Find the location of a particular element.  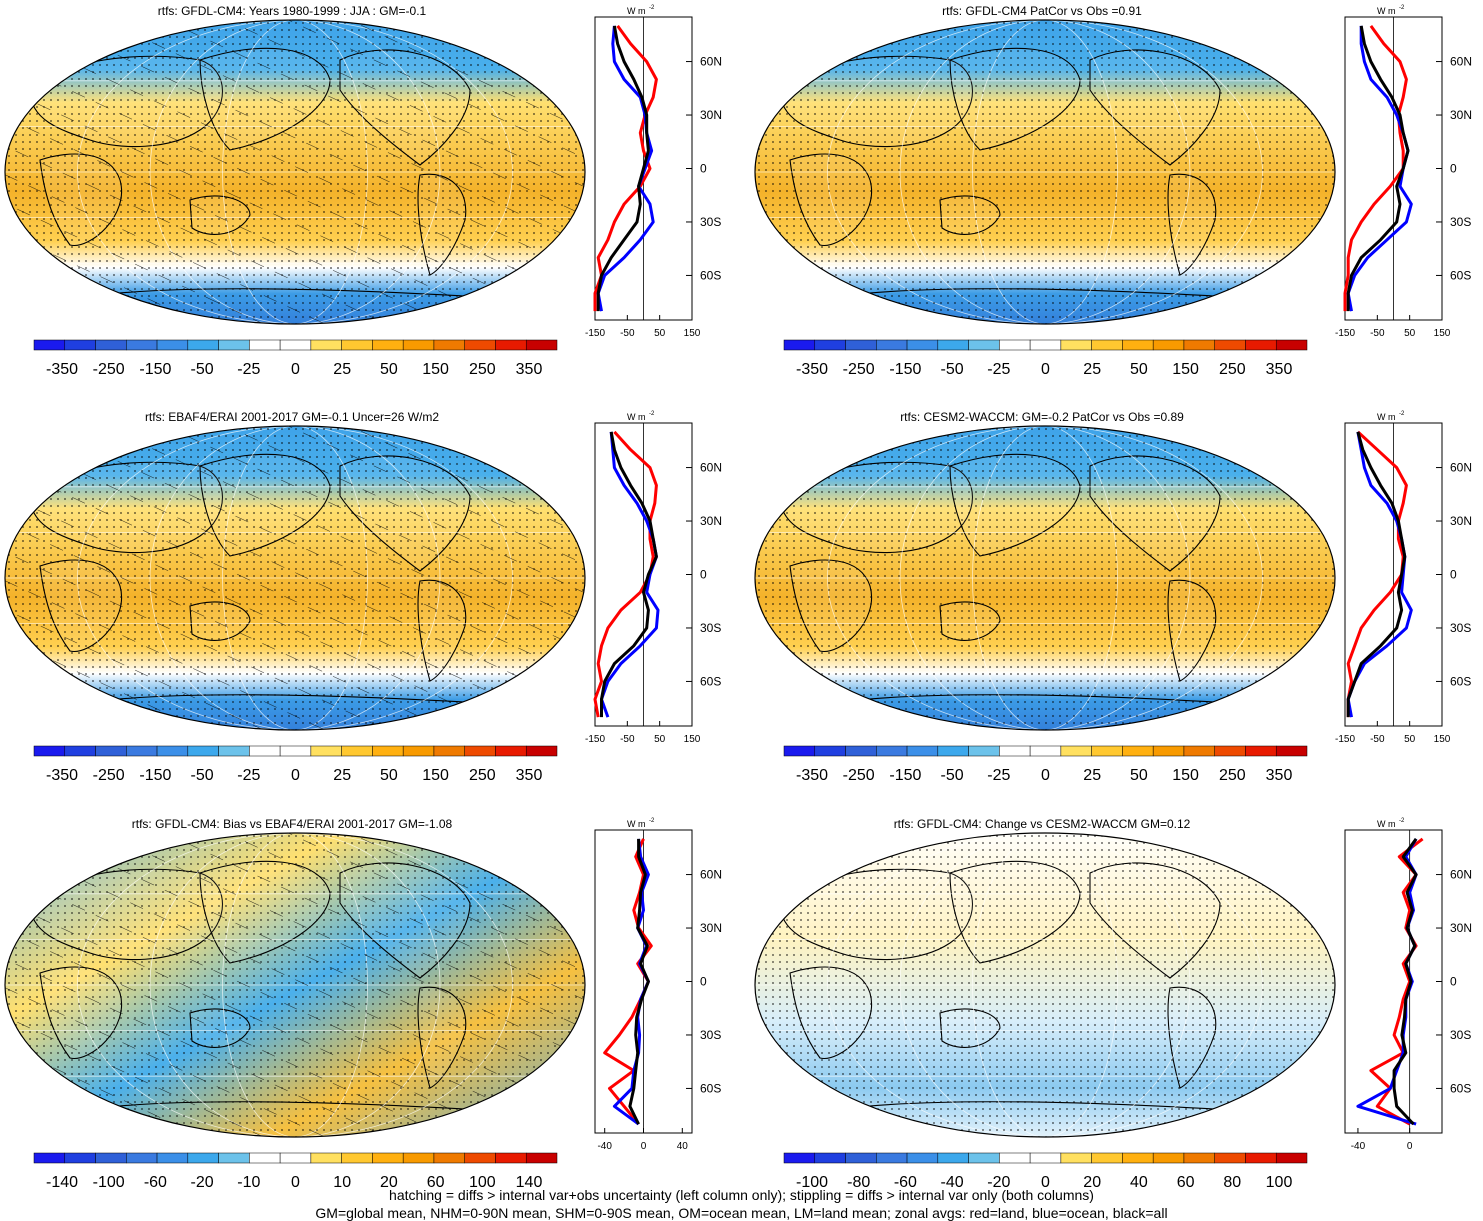

colorbar-label: 50 is located at coordinates (1139, 775).